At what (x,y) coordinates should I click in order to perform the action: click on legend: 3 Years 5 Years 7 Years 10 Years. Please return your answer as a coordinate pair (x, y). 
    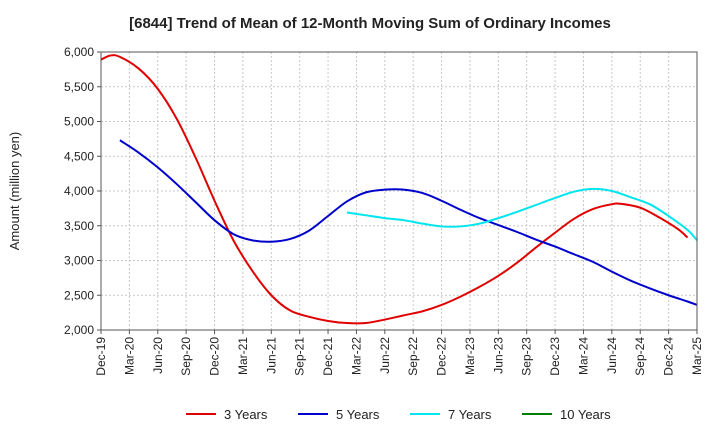
    Looking at the image, I should click on (398, 414).